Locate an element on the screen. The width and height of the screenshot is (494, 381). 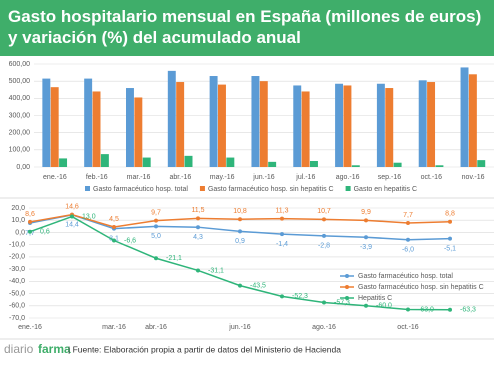
y-tick-label: -30,0 is located at coordinates (17, 269).